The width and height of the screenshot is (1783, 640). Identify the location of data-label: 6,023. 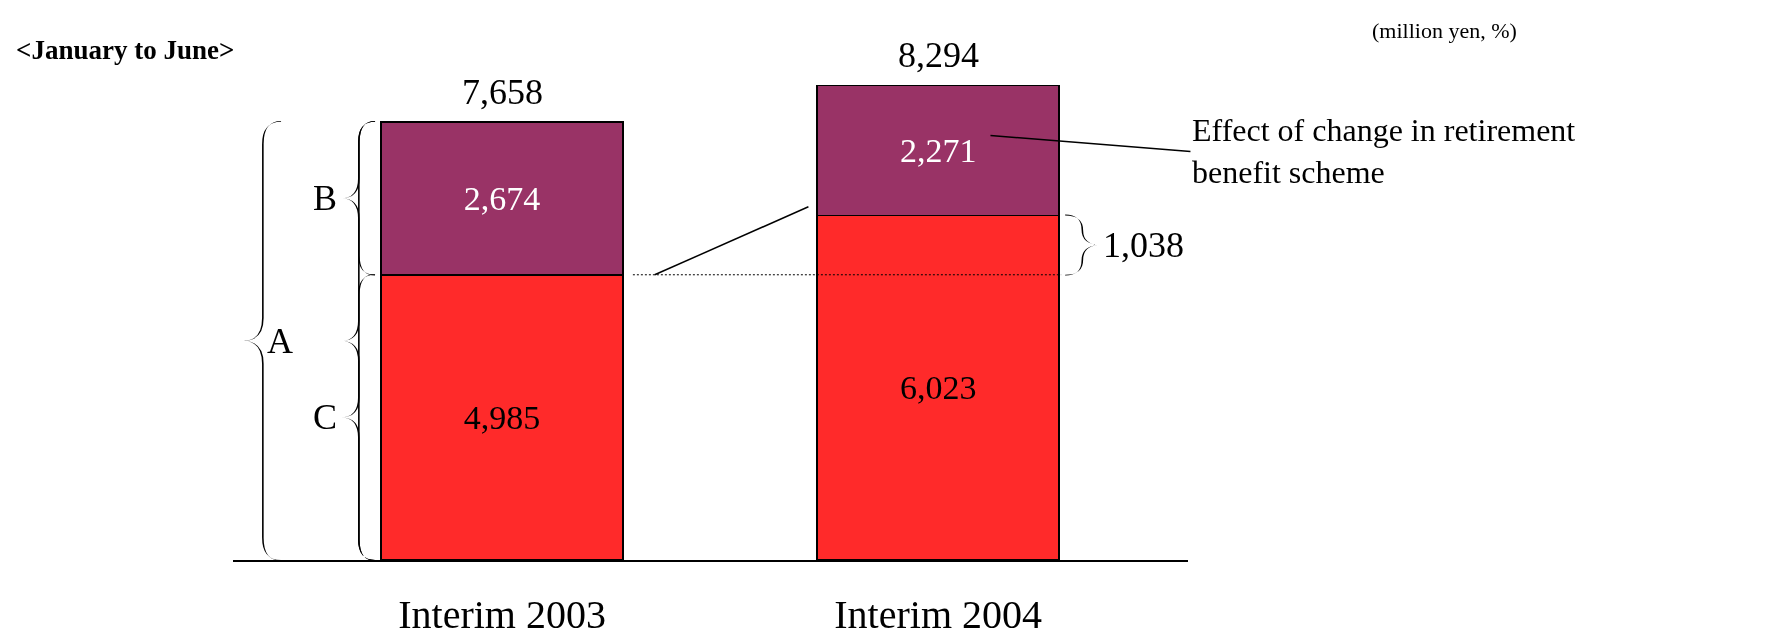
(938, 388).